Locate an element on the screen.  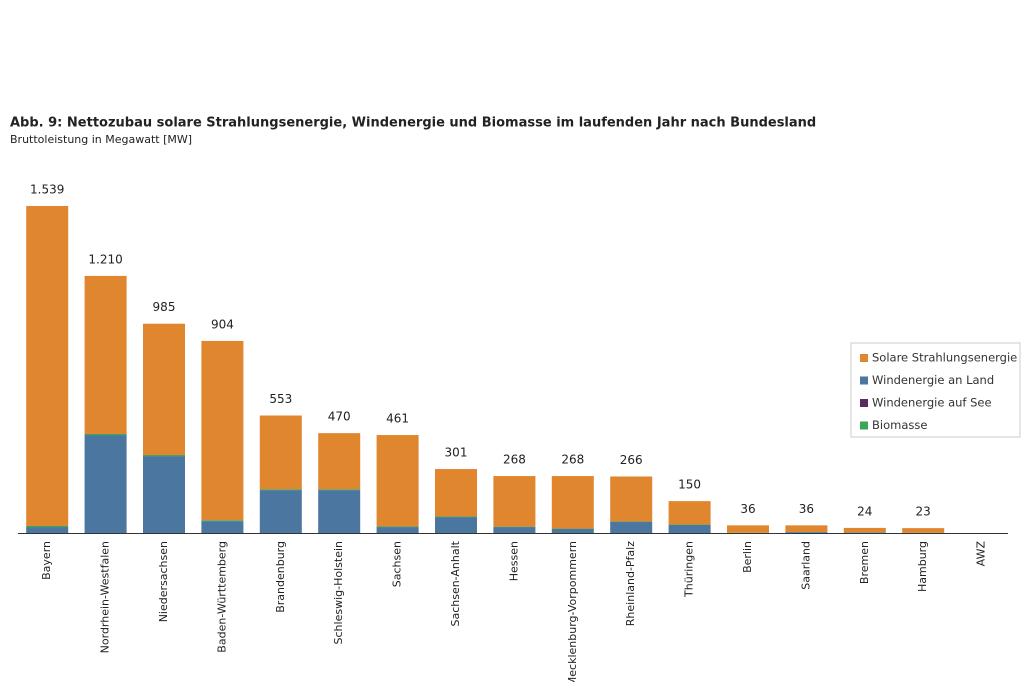
legend-box is located at coordinates (935, 390).